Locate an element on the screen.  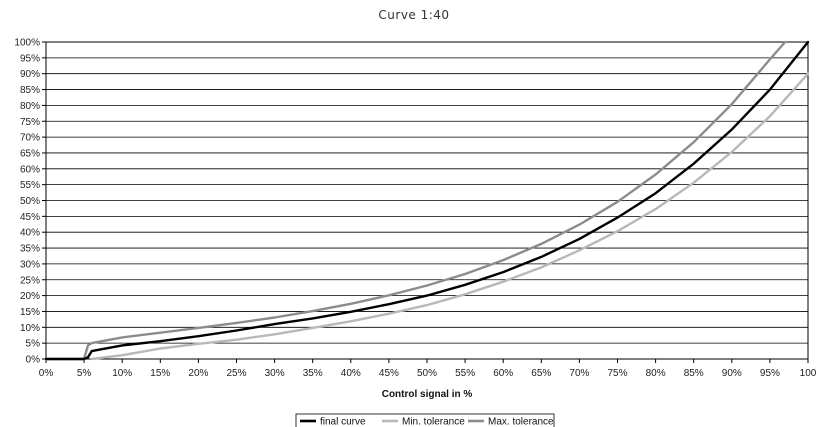
x-tick-label: 75% is located at coordinates (617, 373).